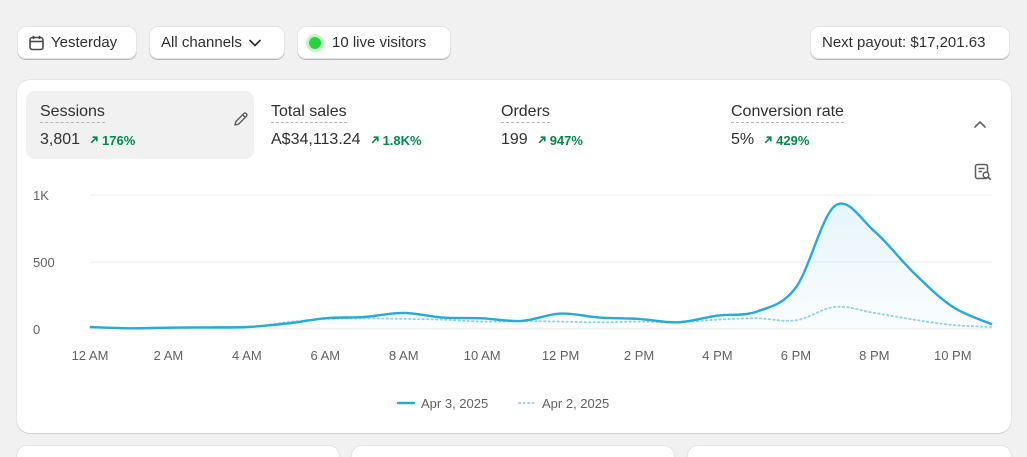 The height and width of the screenshot is (457, 1027). What do you see at coordinates (874, 355) in the screenshot?
I see `x-tick-label: 8 PM` at bounding box center [874, 355].